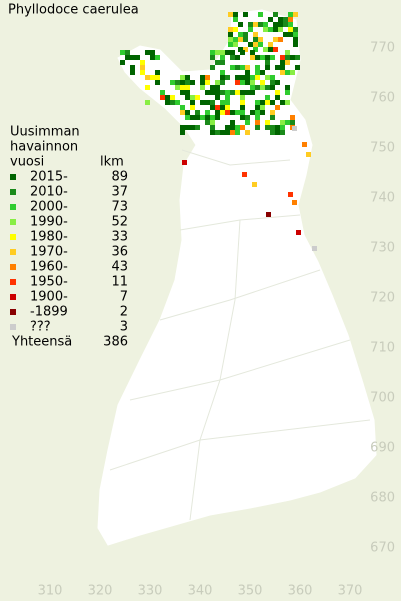  What do you see at coordinates (100, 591) in the screenshot?
I see `x-tick-label: 320` at bounding box center [100, 591].